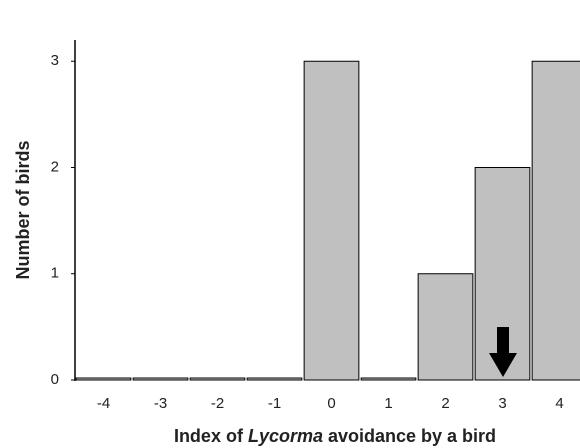  I want to click on x-tick-label: 1, so click(388, 403).